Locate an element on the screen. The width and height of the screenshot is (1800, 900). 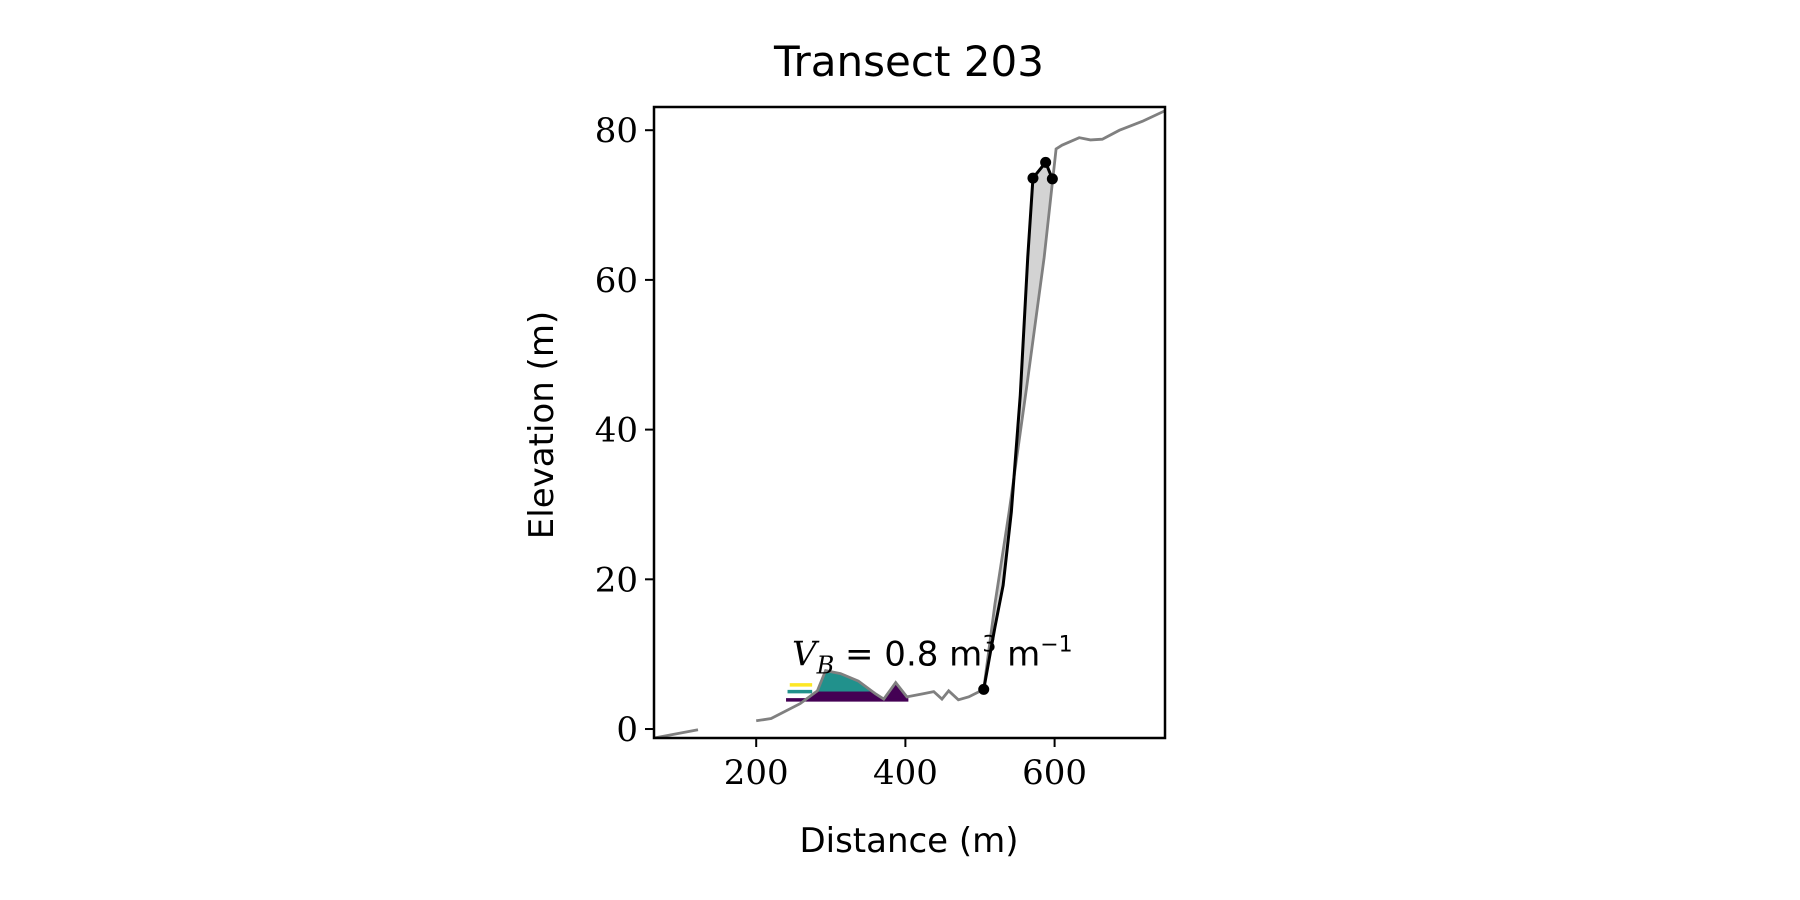
y-tick-label: 40 is located at coordinates (616, 431).